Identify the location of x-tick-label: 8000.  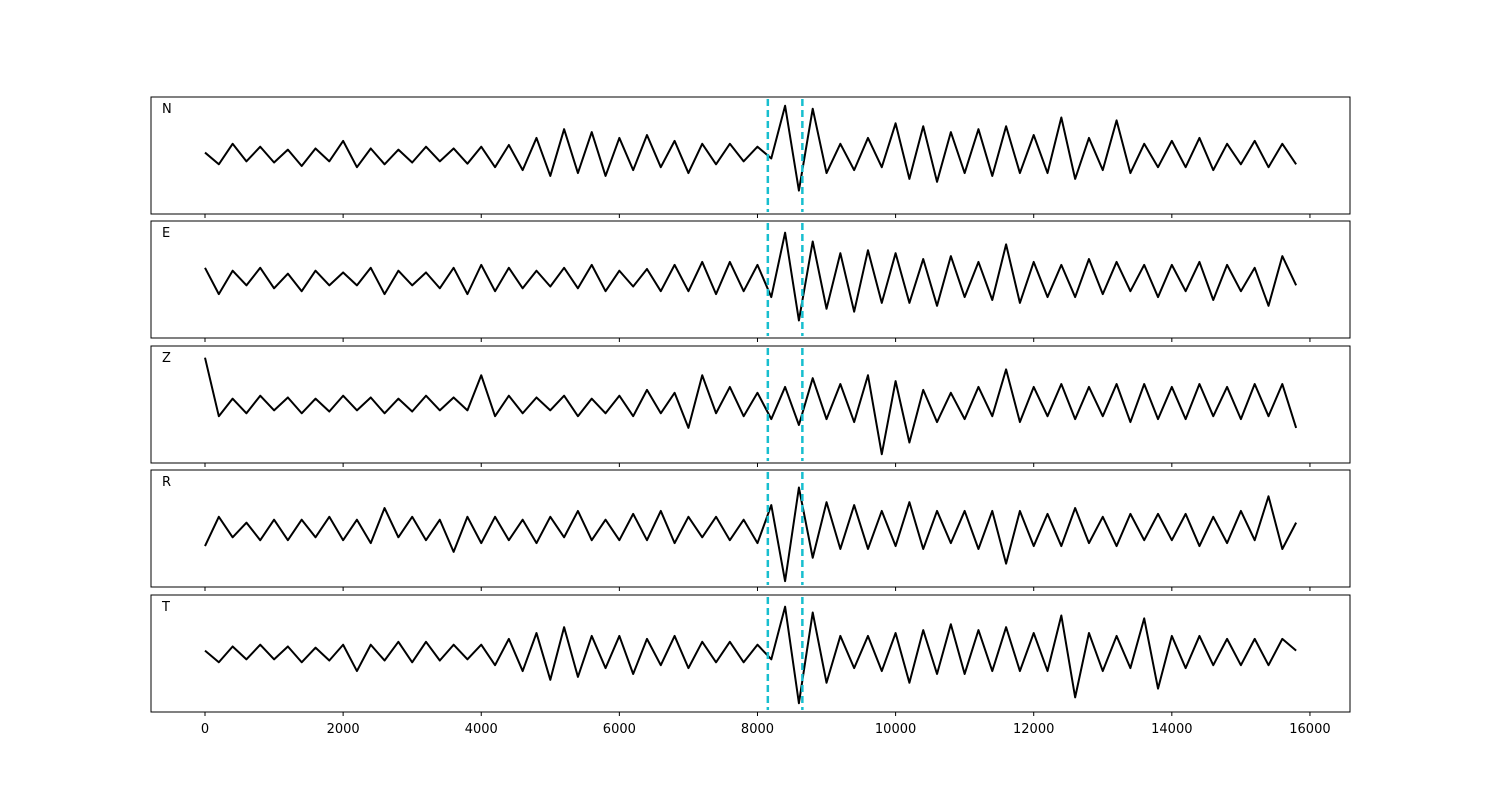
(757, 729).